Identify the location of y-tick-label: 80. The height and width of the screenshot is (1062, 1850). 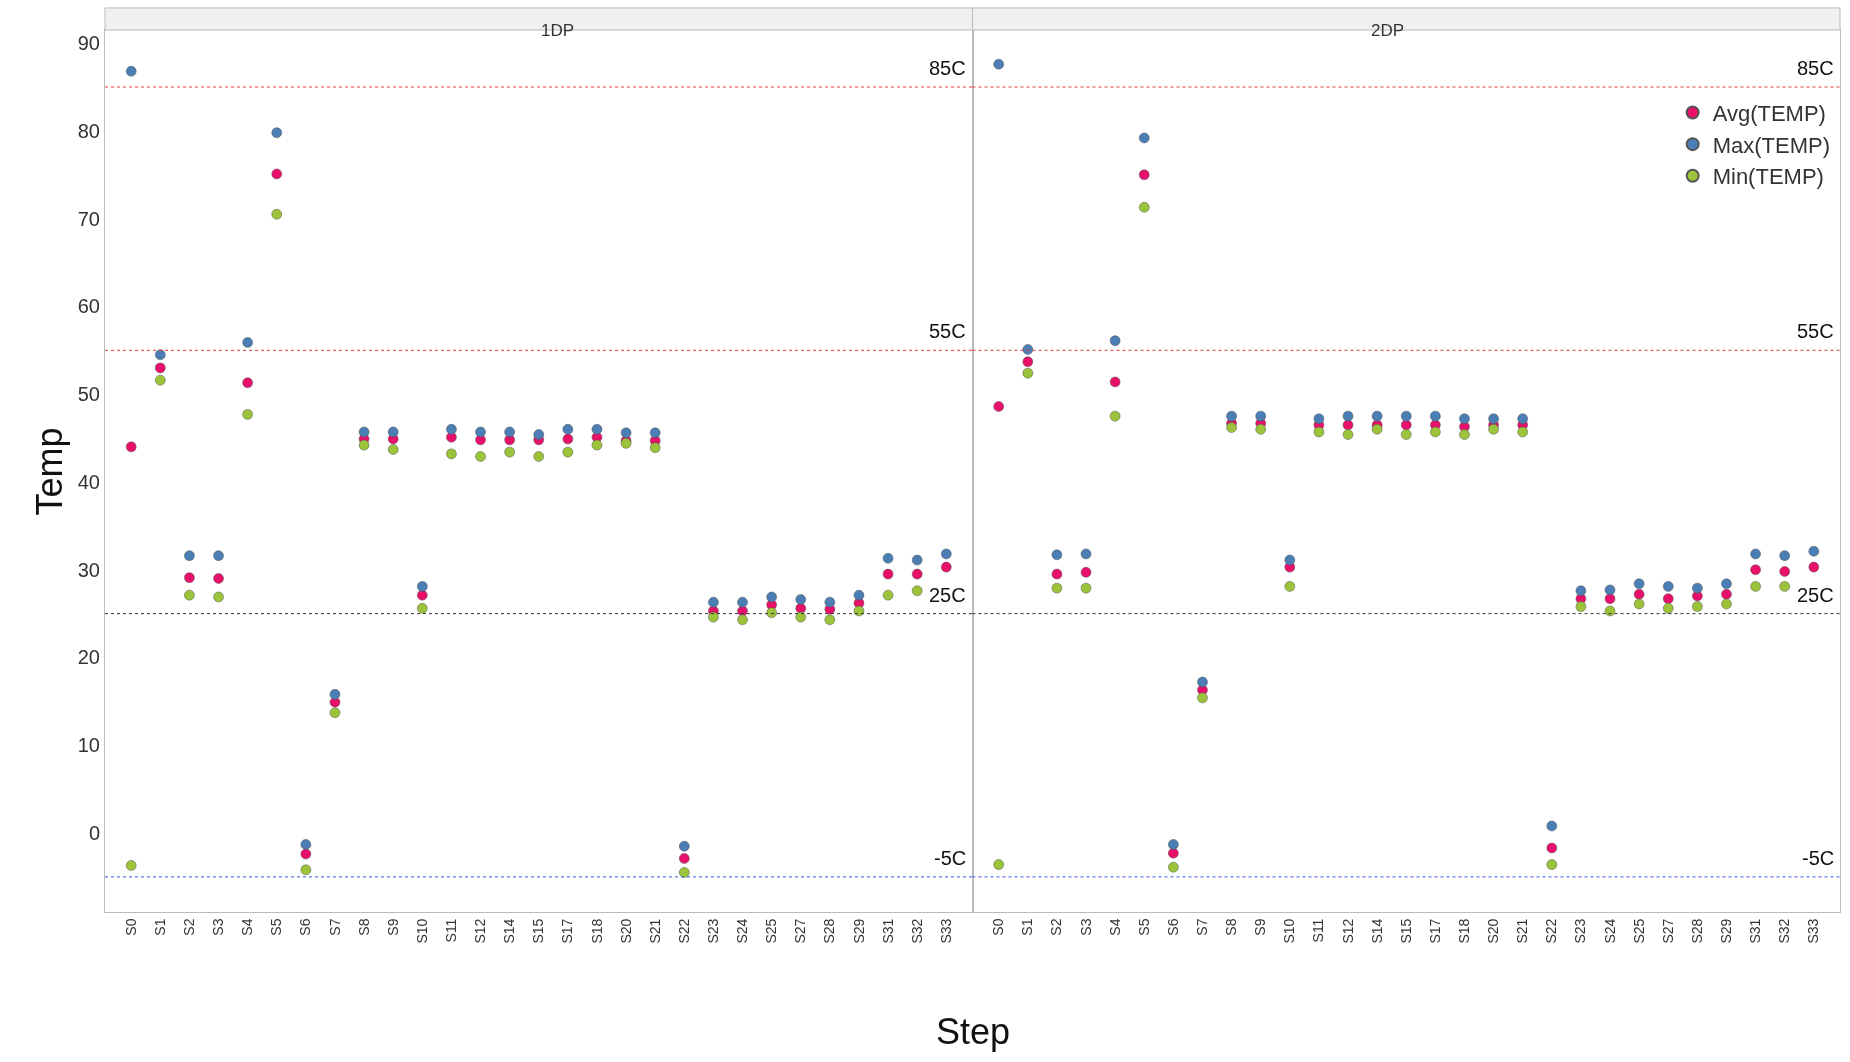
(88, 130).